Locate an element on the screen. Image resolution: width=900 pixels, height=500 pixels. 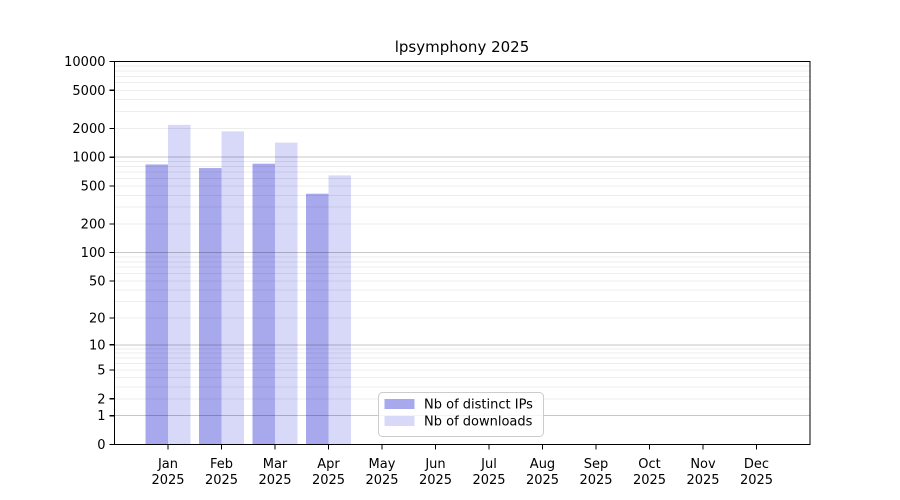
y-tick-label: 5 is located at coordinates (101, 370).